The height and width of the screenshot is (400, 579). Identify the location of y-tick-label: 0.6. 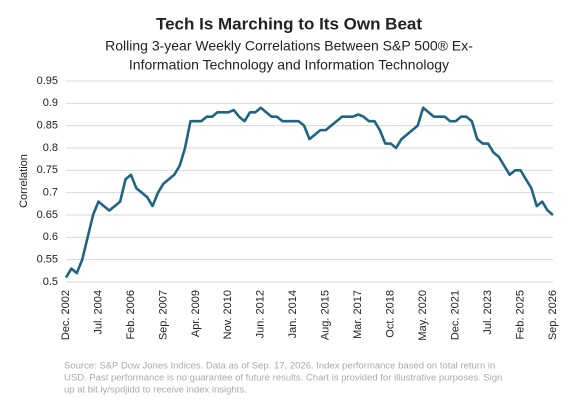
(50, 237).